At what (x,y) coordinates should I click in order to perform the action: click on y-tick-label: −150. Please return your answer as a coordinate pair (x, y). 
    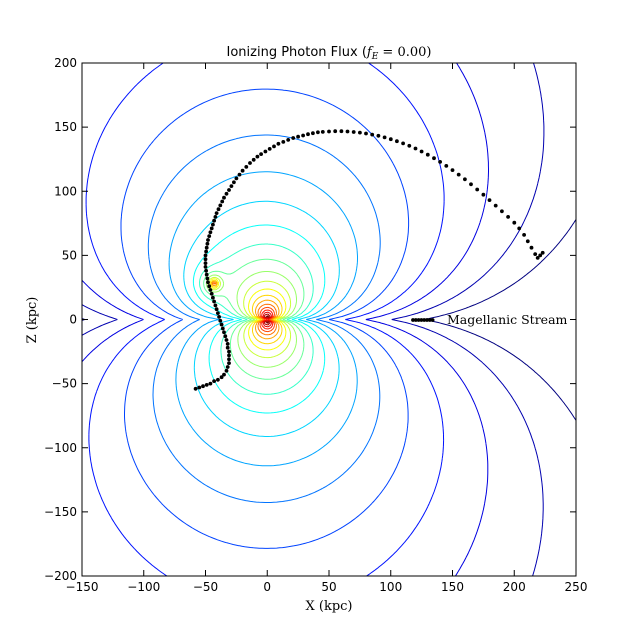
    Looking at the image, I should click on (60, 512).